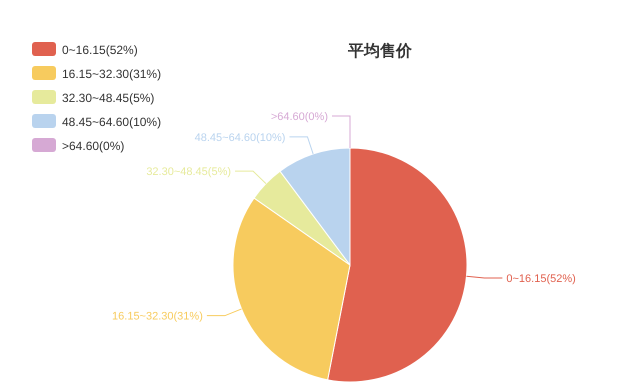  I want to click on title: 平均售价, so click(380, 51).